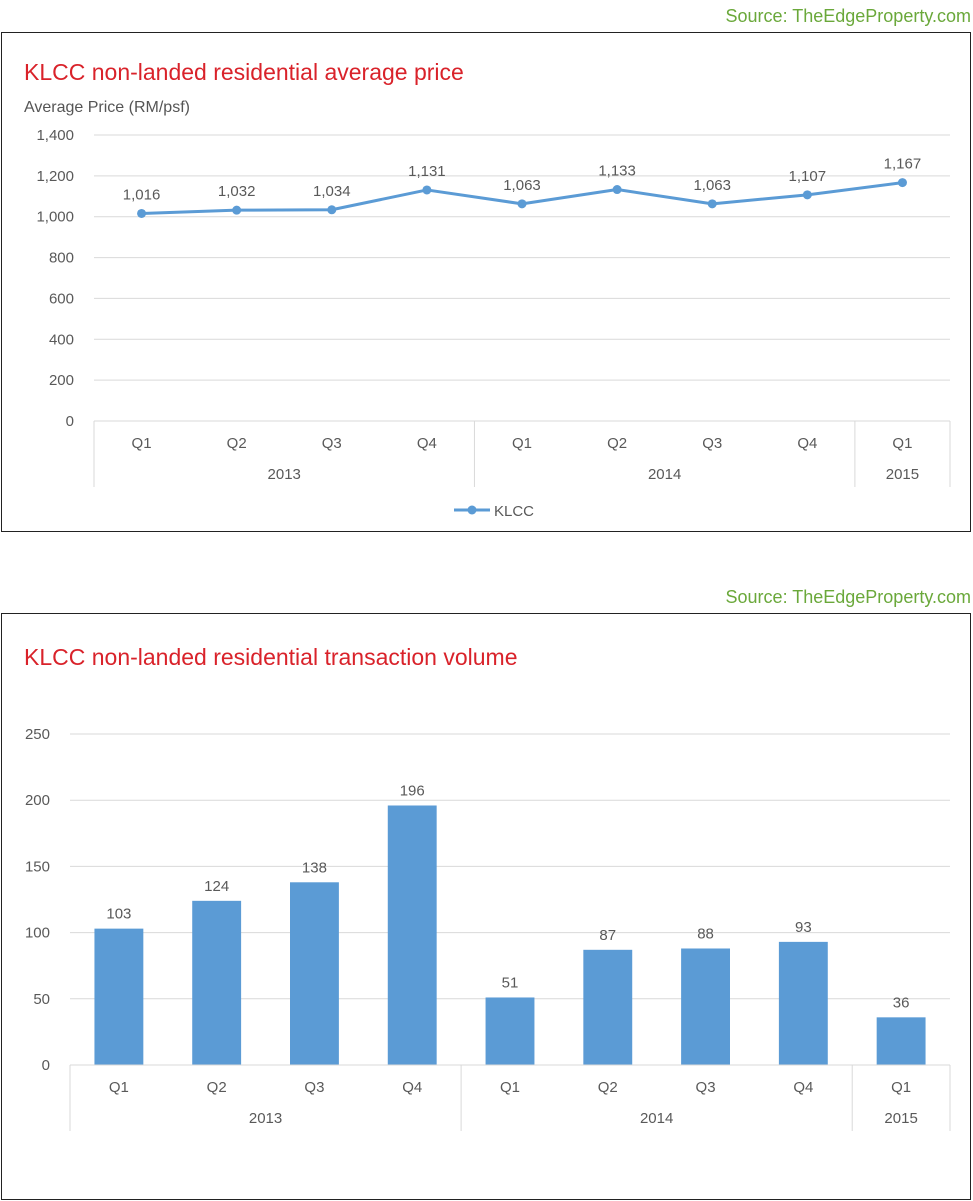  Describe the element at coordinates (510, 982) in the screenshot. I see `data-label: 51` at that location.